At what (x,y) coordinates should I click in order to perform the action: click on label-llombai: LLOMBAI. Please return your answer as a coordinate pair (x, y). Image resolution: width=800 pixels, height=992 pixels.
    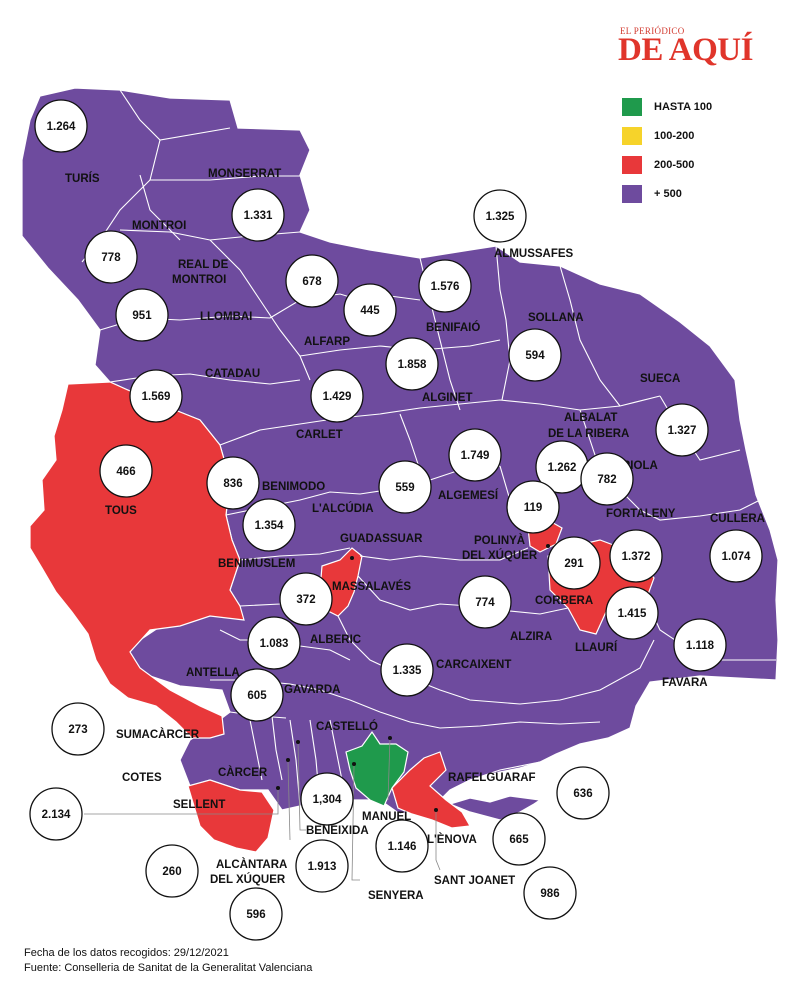
    Looking at the image, I should click on (226, 317).